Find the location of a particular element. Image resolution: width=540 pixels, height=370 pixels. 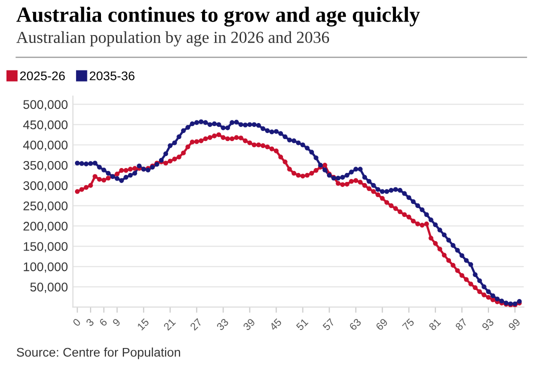

y-tick-label: 300,000 is located at coordinates (45, 186).